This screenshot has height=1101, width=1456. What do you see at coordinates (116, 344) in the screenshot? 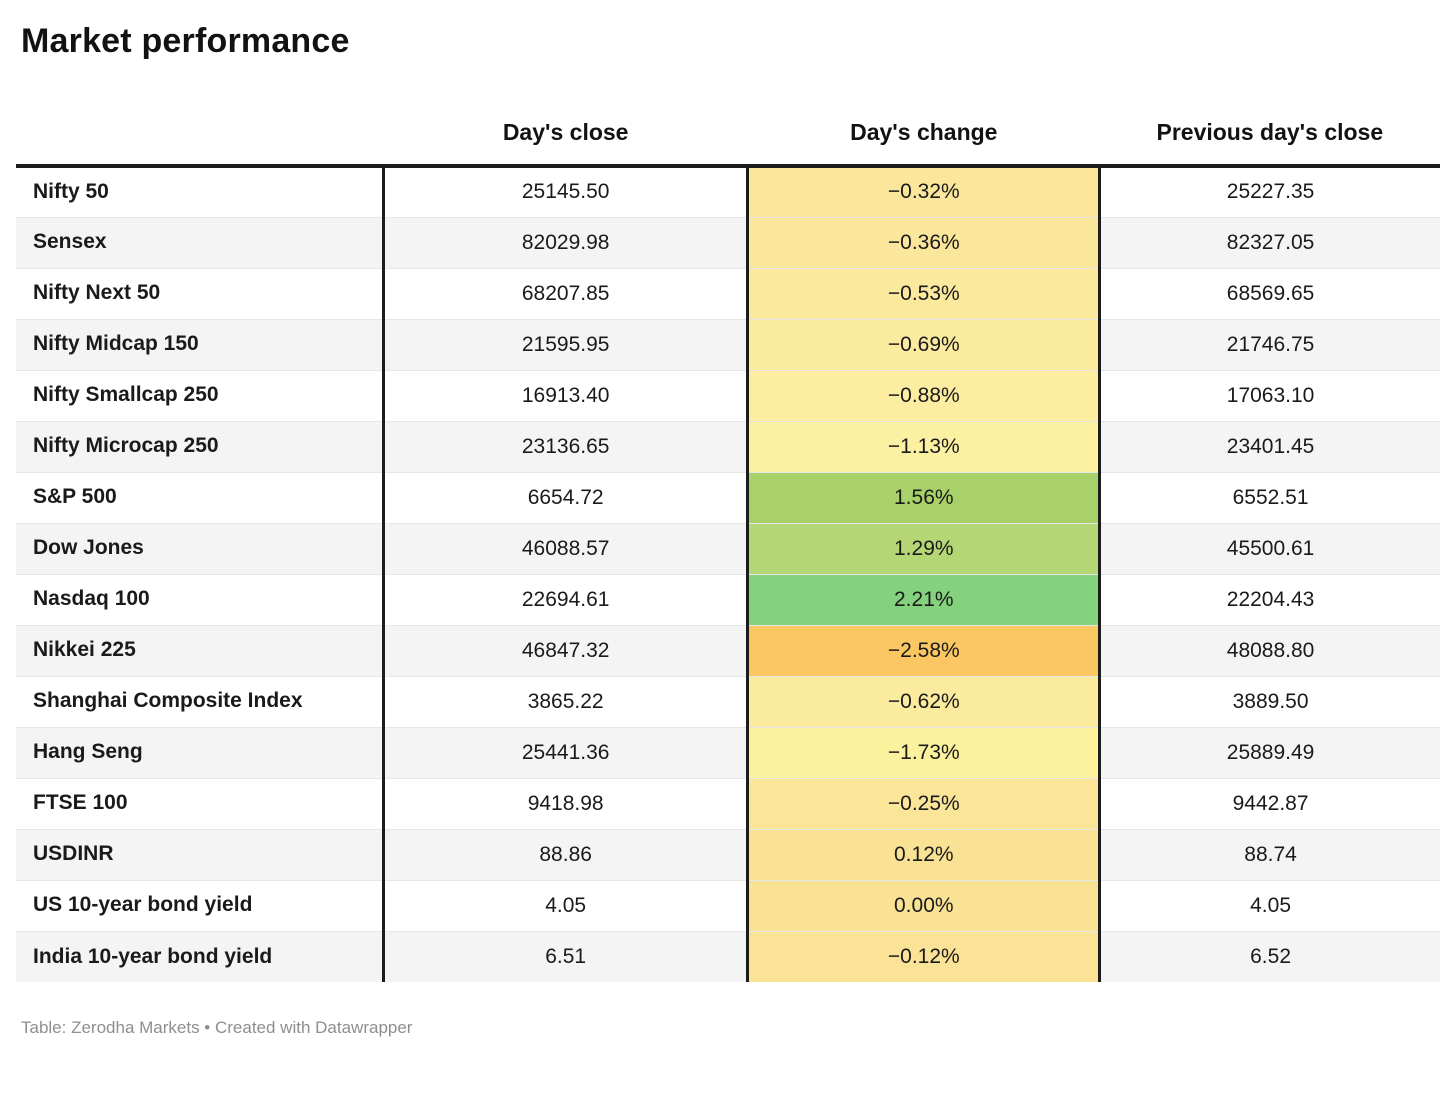
I see `row-label: Nifty Midcap 150` at bounding box center [116, 344].